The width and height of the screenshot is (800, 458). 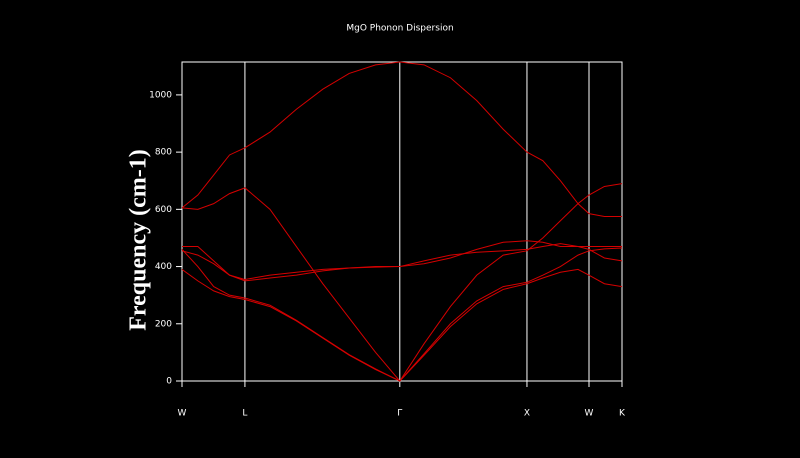 I want to click on x-tick-label: L, so click(x=244, y=414).